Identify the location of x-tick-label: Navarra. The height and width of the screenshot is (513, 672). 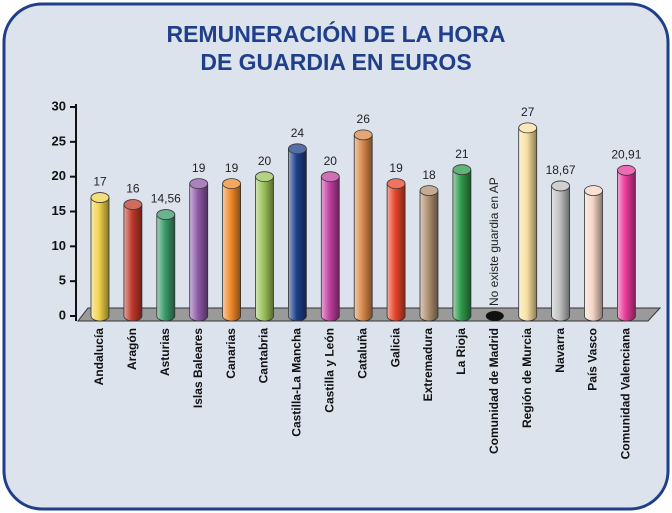
(560, 350).